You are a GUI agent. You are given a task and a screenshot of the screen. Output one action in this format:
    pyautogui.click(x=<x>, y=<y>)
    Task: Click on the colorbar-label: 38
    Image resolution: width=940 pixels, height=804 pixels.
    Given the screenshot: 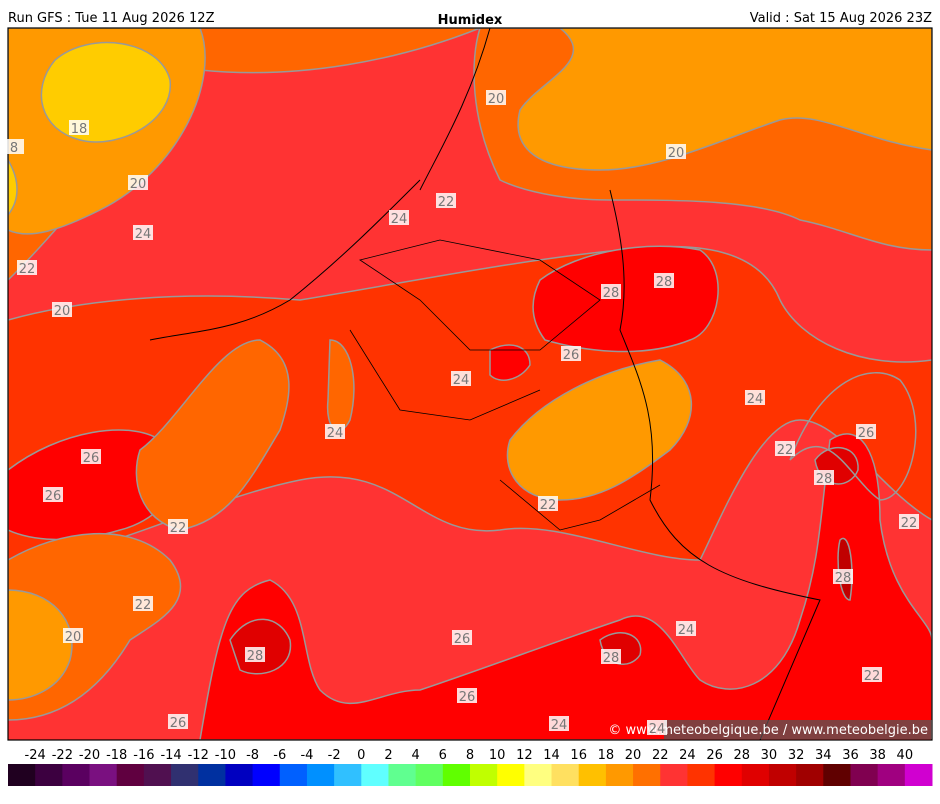 What is the action you would take?
    pyautogui.click(x=877, y=755)
    